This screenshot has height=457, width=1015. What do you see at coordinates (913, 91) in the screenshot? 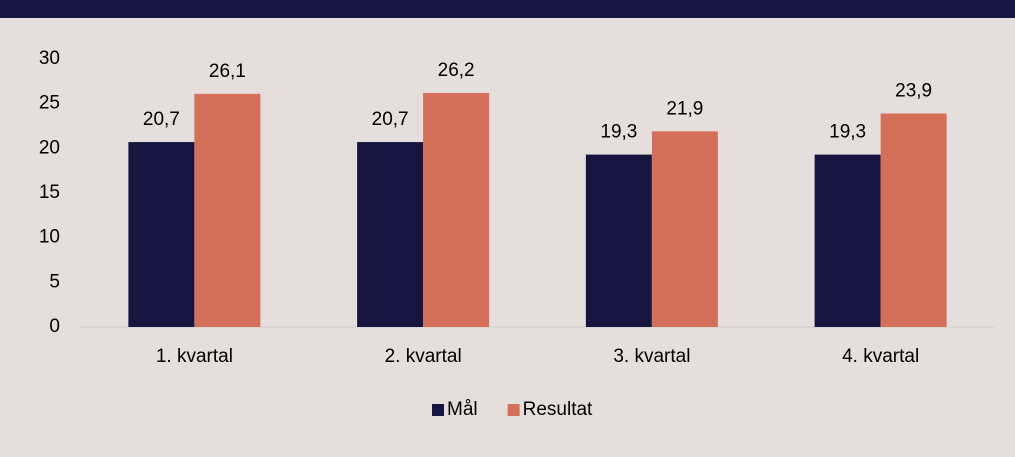
I see `data-label: 23,9` at bounding box center [913, 91].